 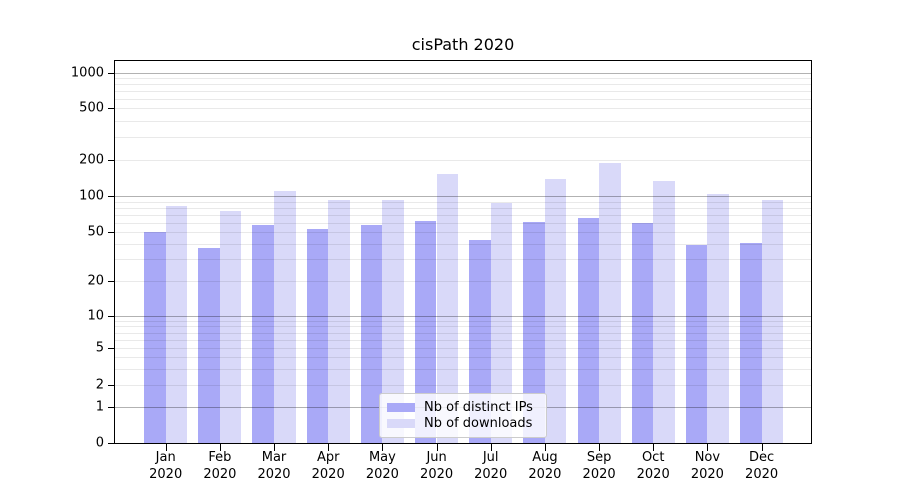 I want to click on x-tick-nov, so click(x=708, y=447).